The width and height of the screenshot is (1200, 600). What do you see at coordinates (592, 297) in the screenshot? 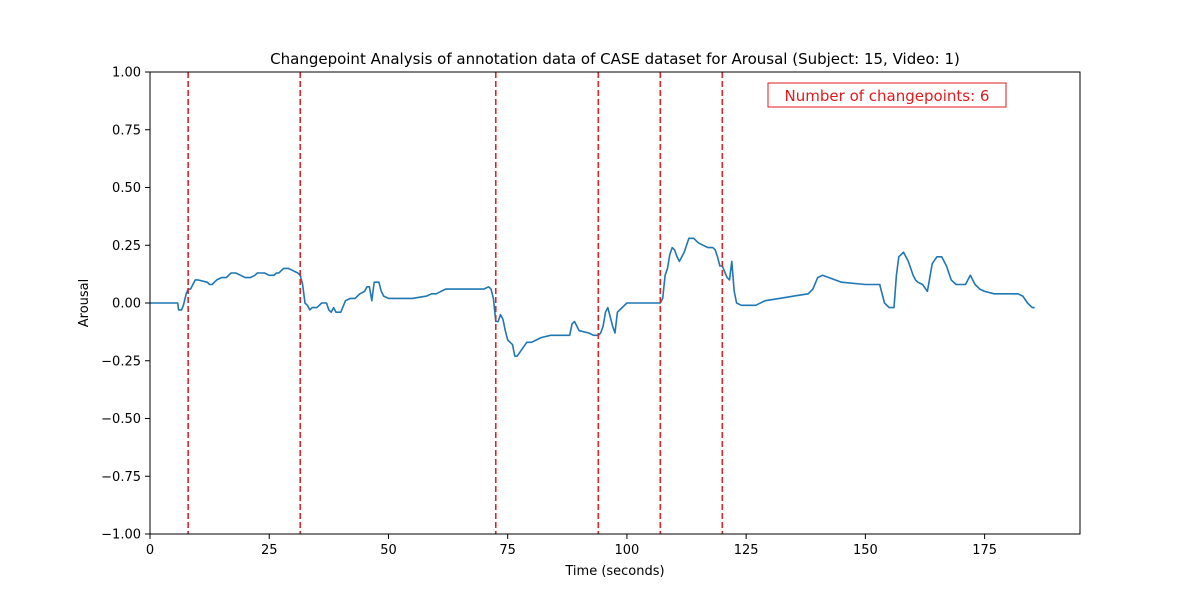
I see `arousal-series-line` at bounding box center [592, 297].